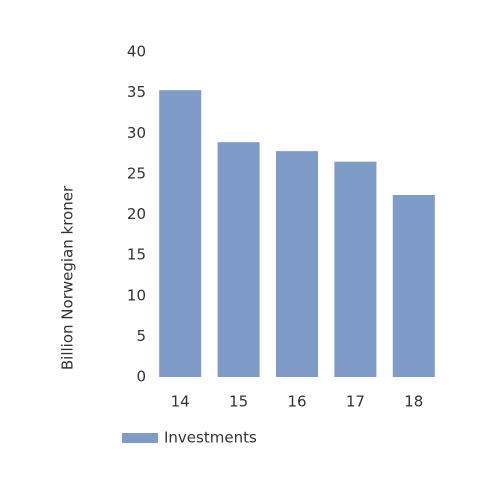 This screenshot has height=500, width=500. I want to click on y-tick-label: 25, so click(136, 173).